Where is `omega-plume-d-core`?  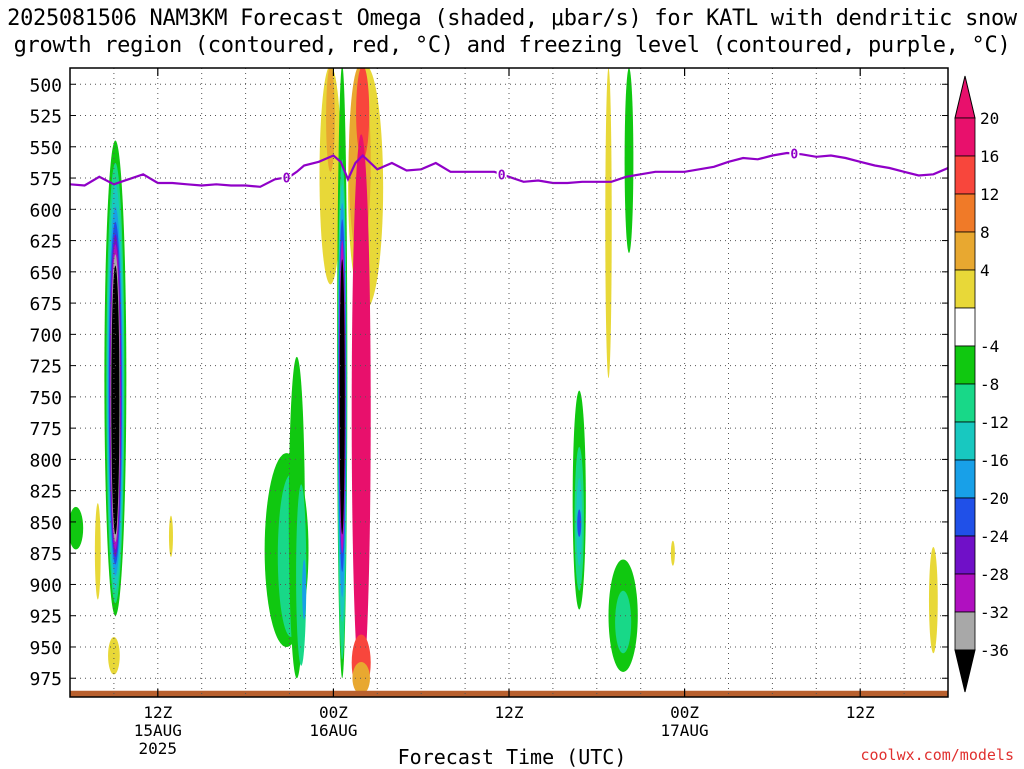
omega-plume-d-core is located at coordinates (342, 397).